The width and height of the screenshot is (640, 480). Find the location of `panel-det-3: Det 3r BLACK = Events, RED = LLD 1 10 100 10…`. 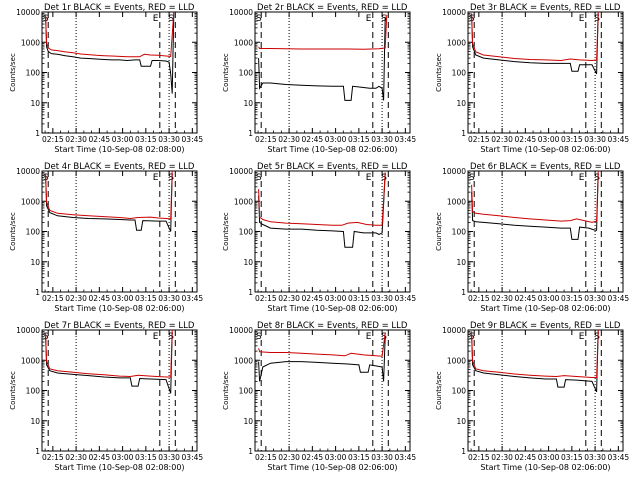

panel-det-3: Det 3r BLACK = Events, RED = LLD 1 10 100 10… is located at coordinates (532, 78).